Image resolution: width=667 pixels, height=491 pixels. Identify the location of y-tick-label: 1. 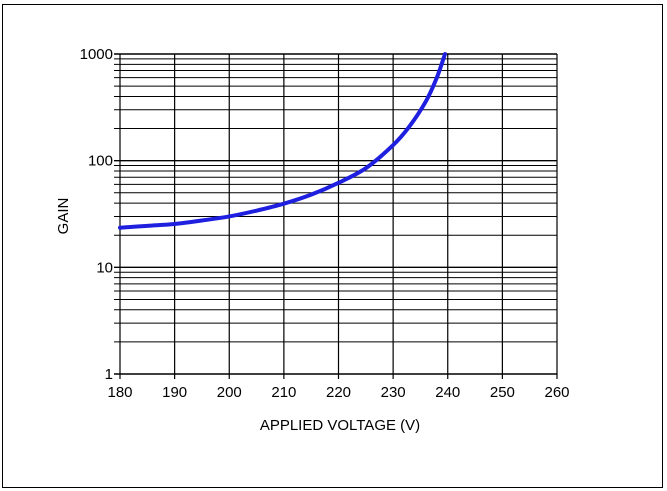
(109, 374).